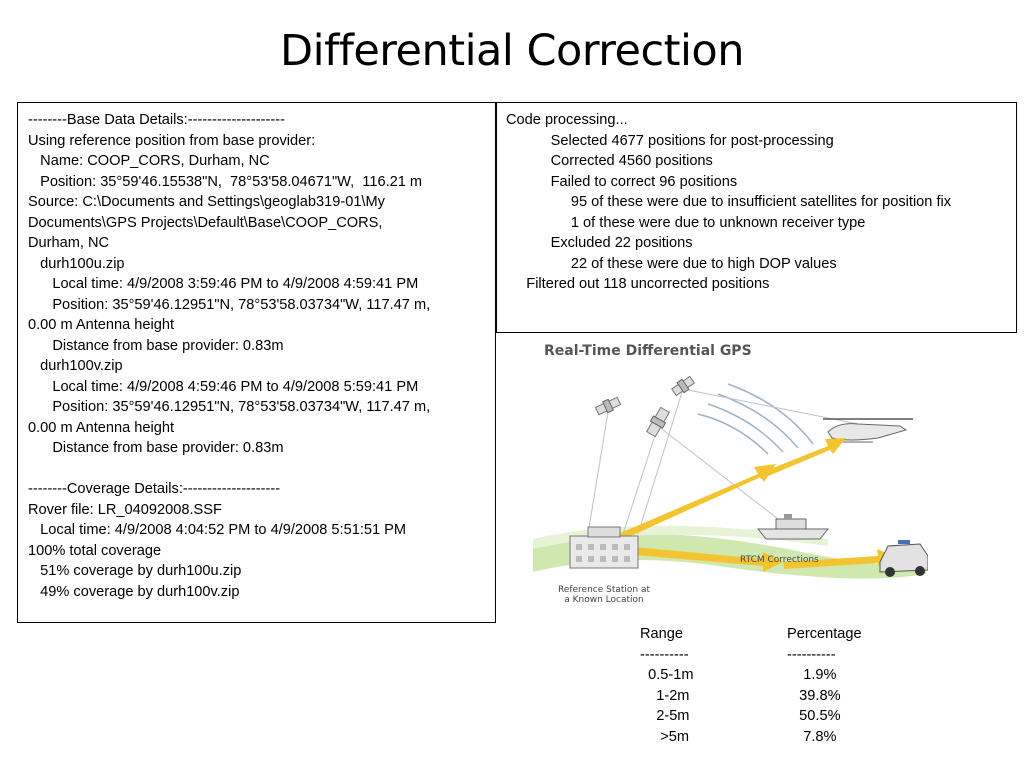 This screenshot has width=1024, height=768. What do you see at coordinates (671, 263) in the screenshot?
I see `text-line: 22 of these were due to high DOP values` at bounding box center [671, 263].